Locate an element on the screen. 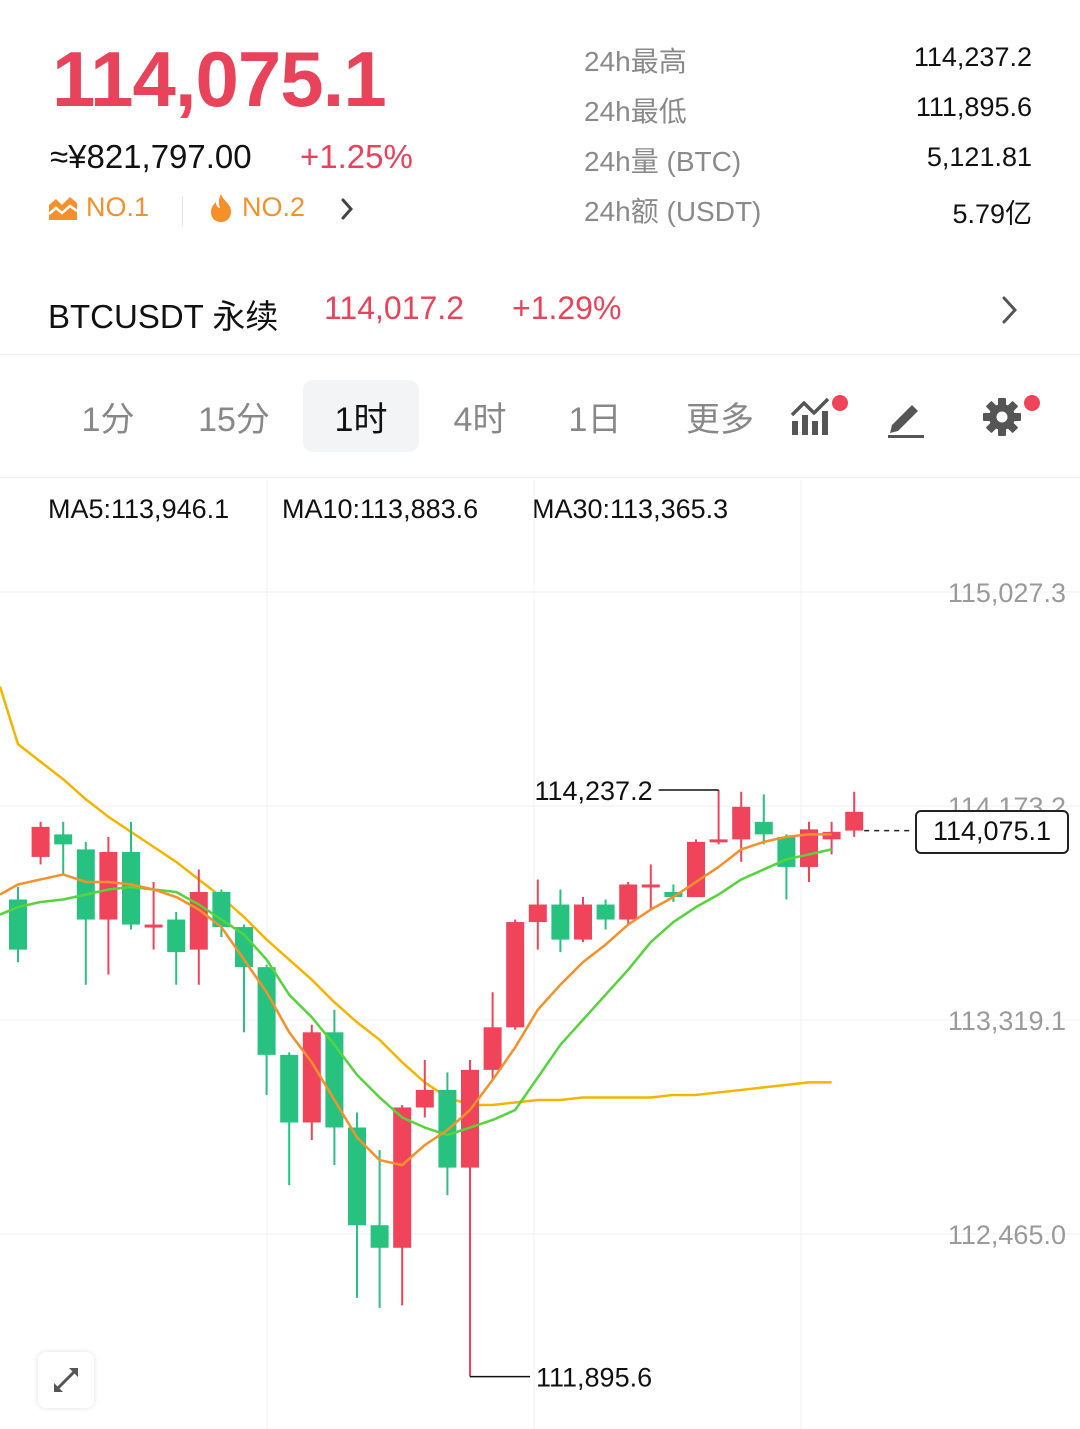 The height and width of the screenshot is (1429, 1080). ma30-label: MA30:113,365.3 is located at coordinates (630, 509).